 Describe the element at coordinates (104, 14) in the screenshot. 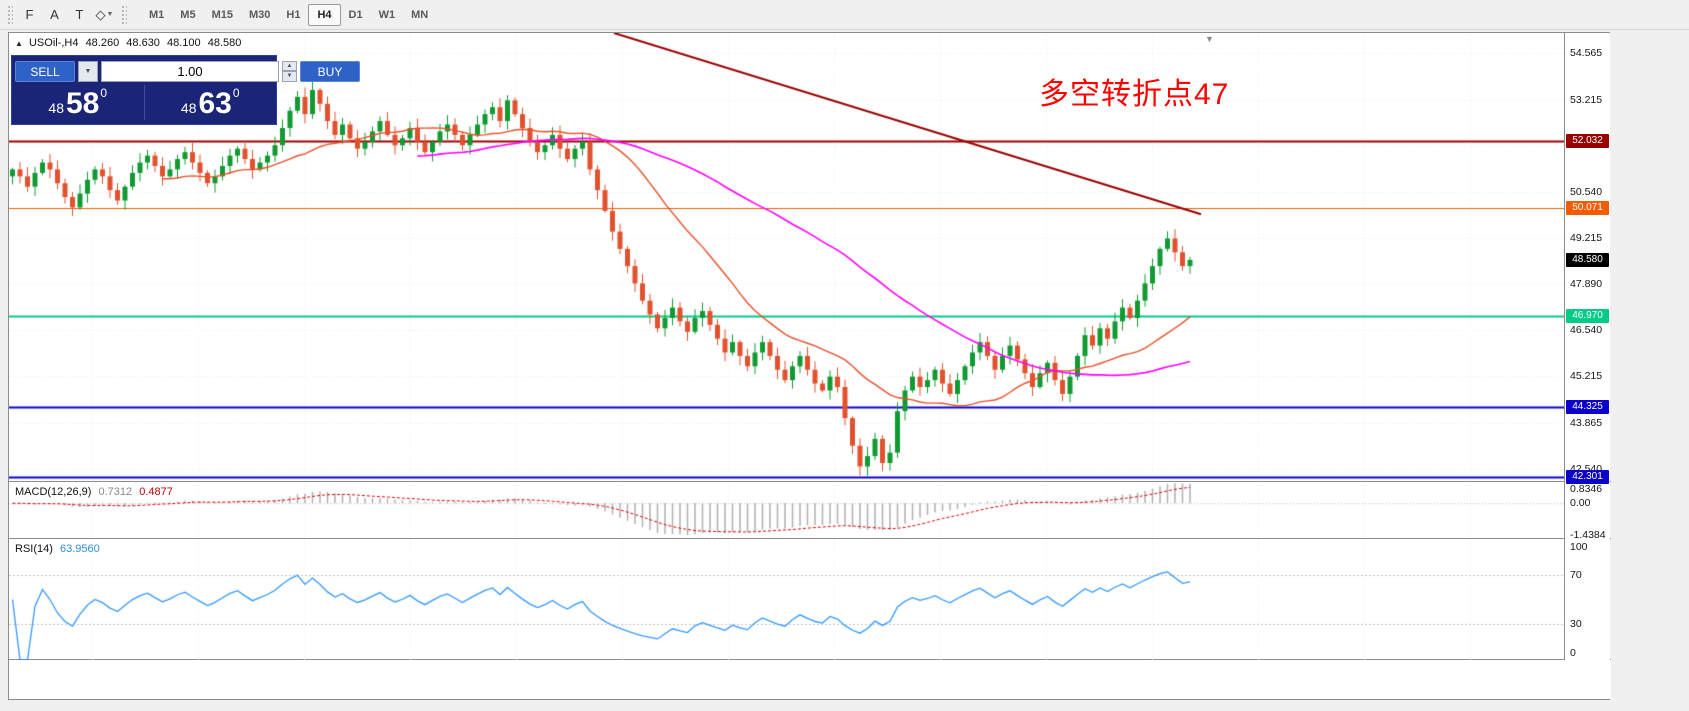

I see `shapes-tool-button: ◇ ▼` at that location.